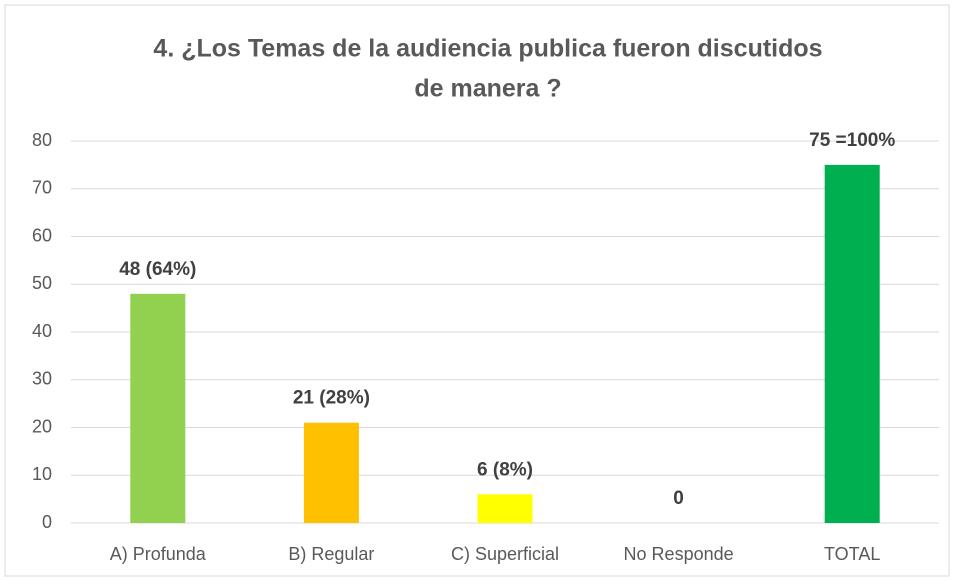  What do you see at coordinates (42, 474) in the screenshot?
I see `y-tick-label: 10` at bounding box center [42, 474].